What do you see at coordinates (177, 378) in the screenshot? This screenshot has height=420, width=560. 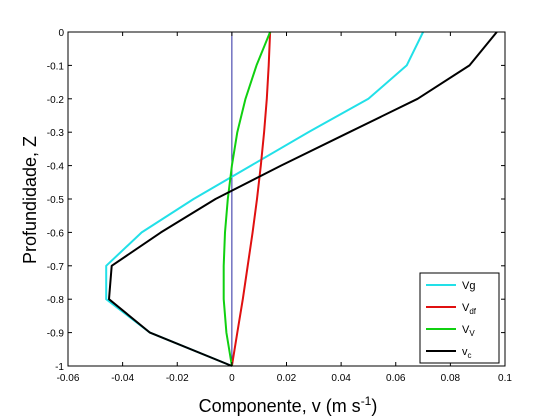 I see `x-tick-label: -0.02` at bounding box center [177, 378].